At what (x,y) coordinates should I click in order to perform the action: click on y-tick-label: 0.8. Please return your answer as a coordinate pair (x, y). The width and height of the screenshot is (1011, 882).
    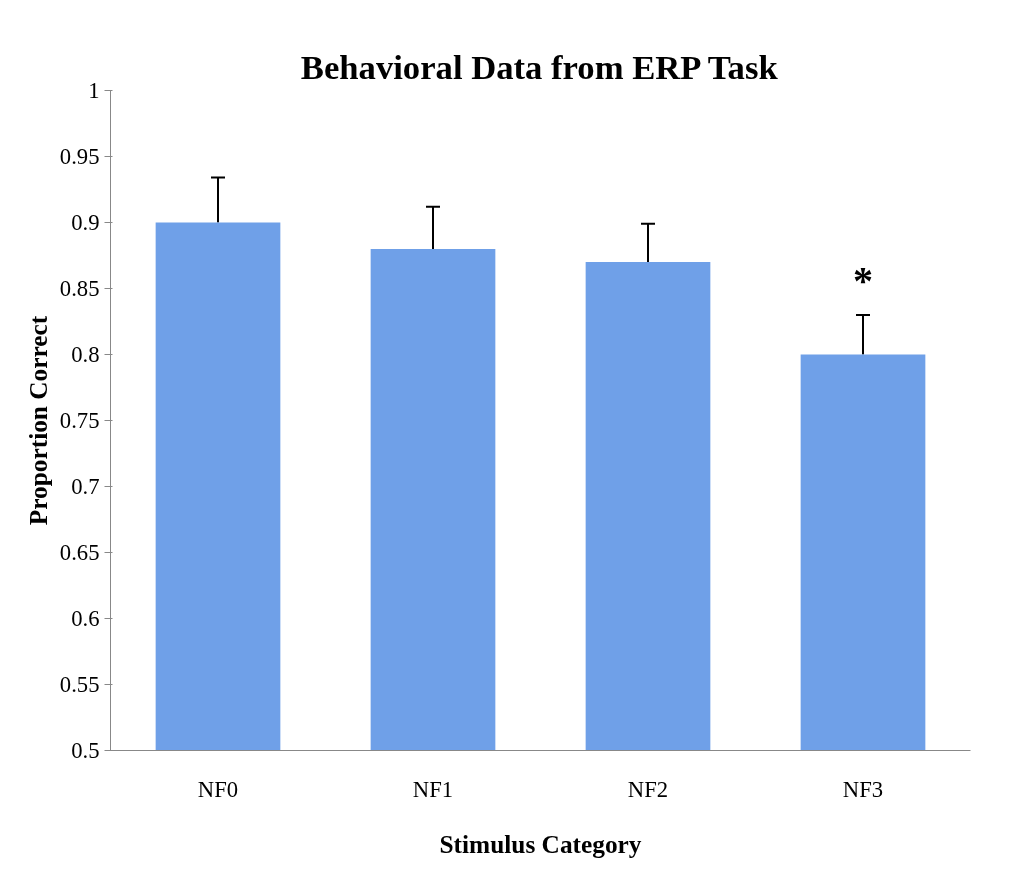
    Looking at the image, I should click on (85, 354).